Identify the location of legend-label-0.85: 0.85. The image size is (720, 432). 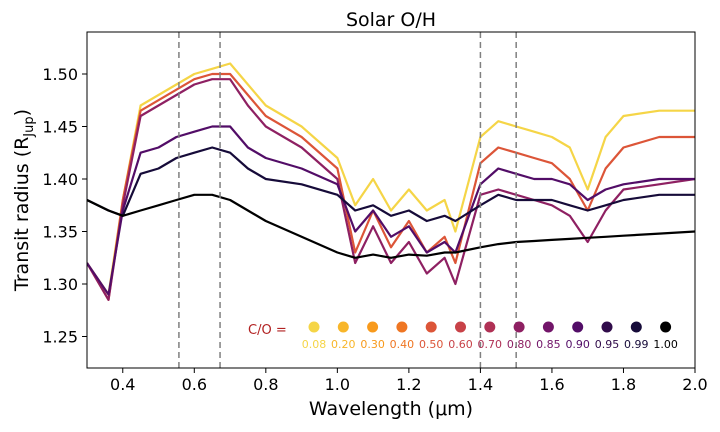
(548, 344).